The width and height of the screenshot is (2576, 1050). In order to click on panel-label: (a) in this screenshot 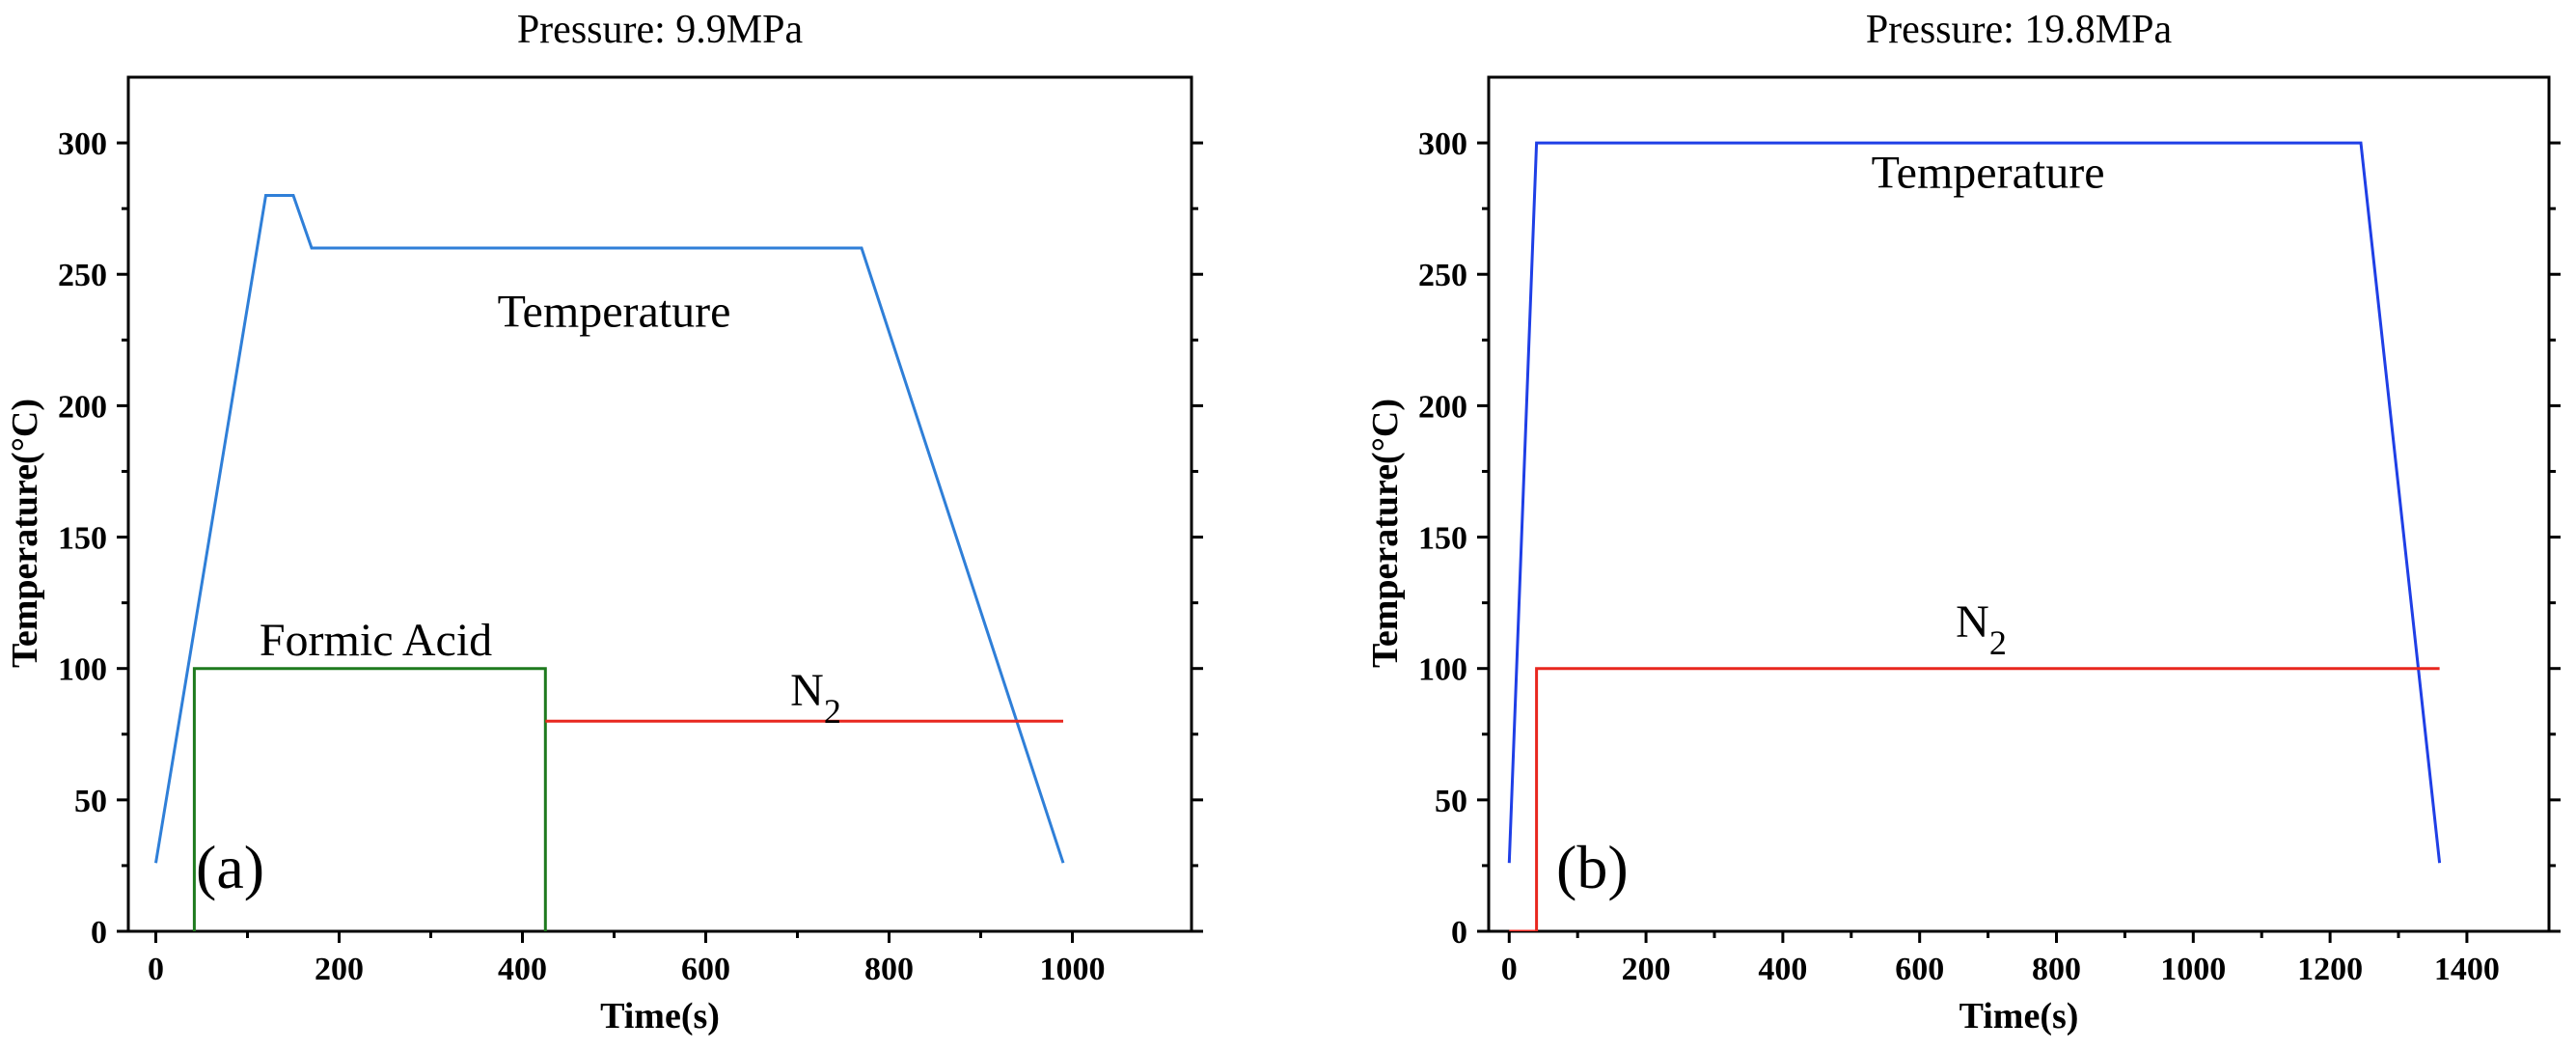, I will do `click(230, 867)`.